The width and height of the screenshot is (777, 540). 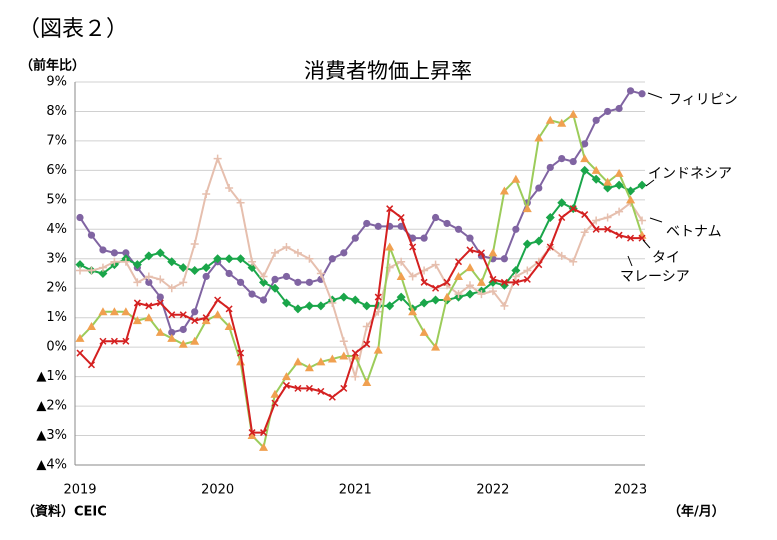 What do you see at coordinates (56, 170) in the screenshot?
I see `y-tick-label: 6%` at bounding box center [56, 170].